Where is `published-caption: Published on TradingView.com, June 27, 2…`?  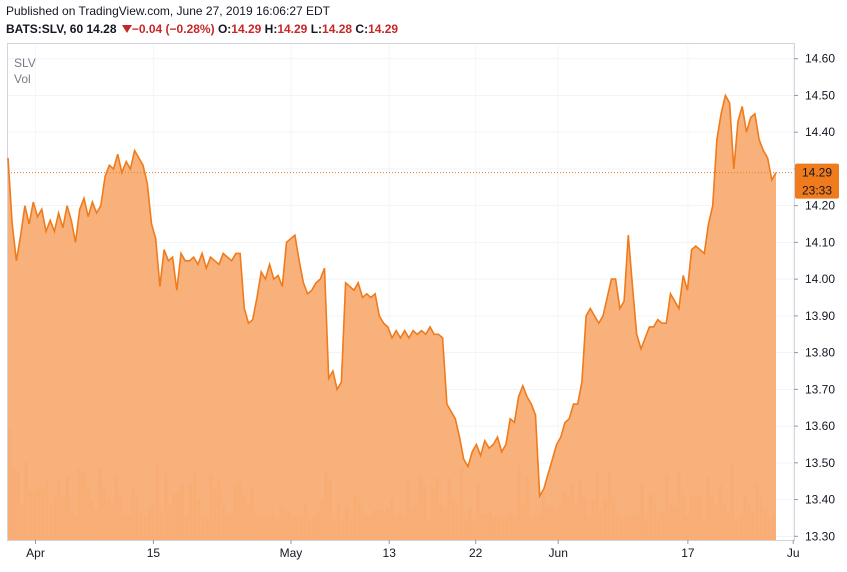 published-caption: Published on TradingView.com, June 27, 2… is located at coordinates (168, 11).